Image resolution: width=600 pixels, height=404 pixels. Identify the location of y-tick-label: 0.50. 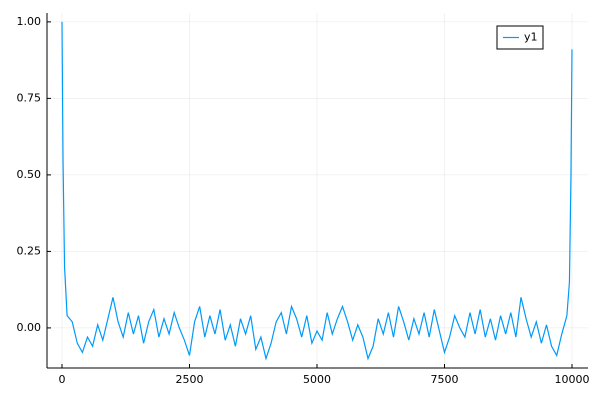
(29, 174).